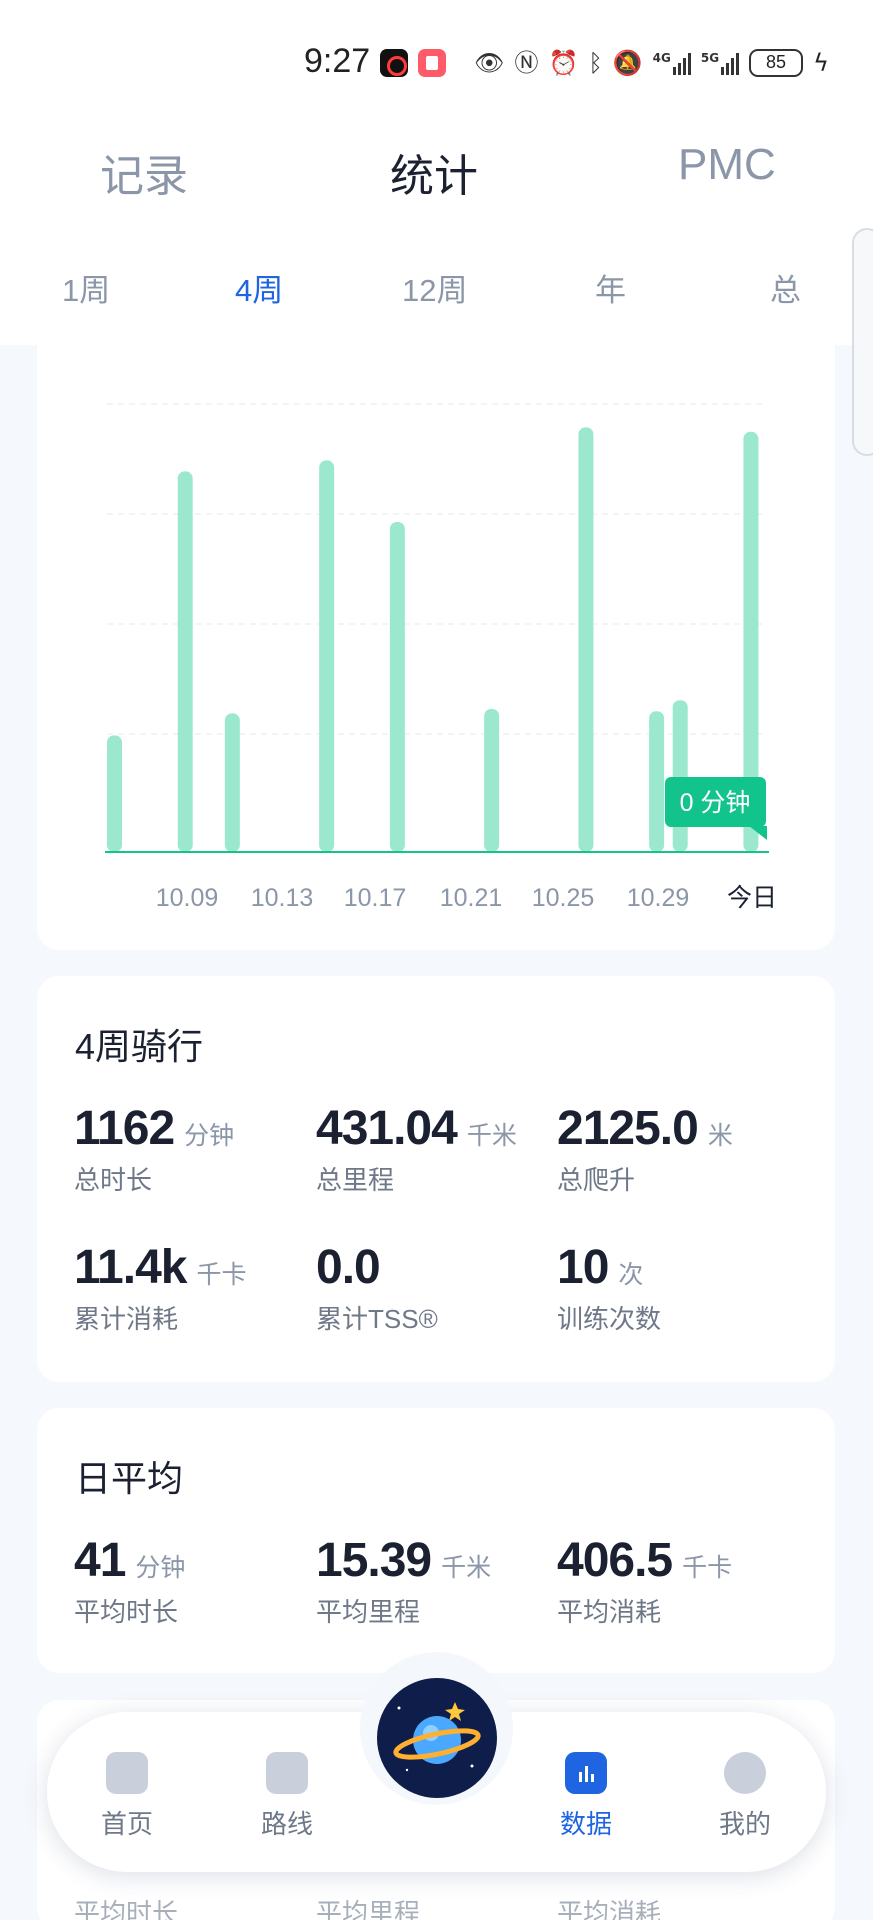 The width and height of the screenshot is (873, 1920). What do you see at coordinates (727, 164) in the screenshot?
I see `tab-pmc: PMC` at bounding box center [727, 164].